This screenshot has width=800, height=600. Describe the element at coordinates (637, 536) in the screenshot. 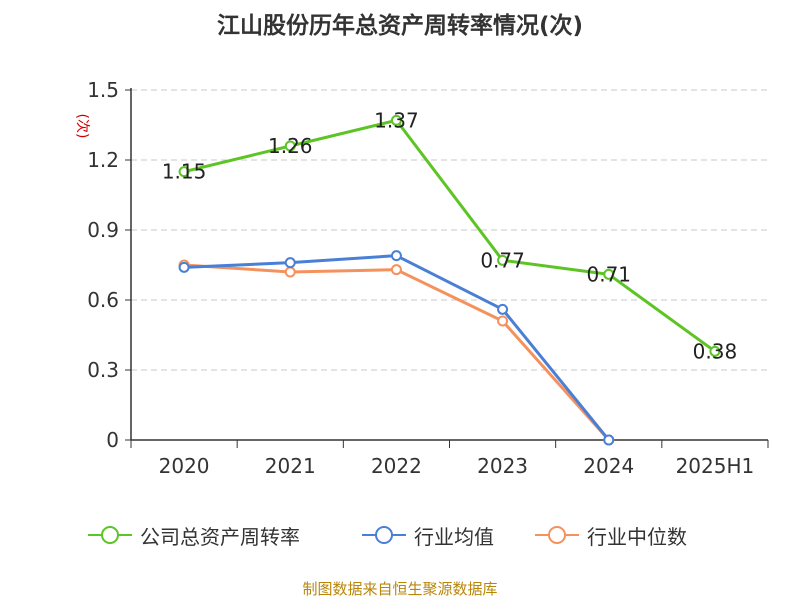

I see `legend-label-industry-median: 行业中位数` at that location.